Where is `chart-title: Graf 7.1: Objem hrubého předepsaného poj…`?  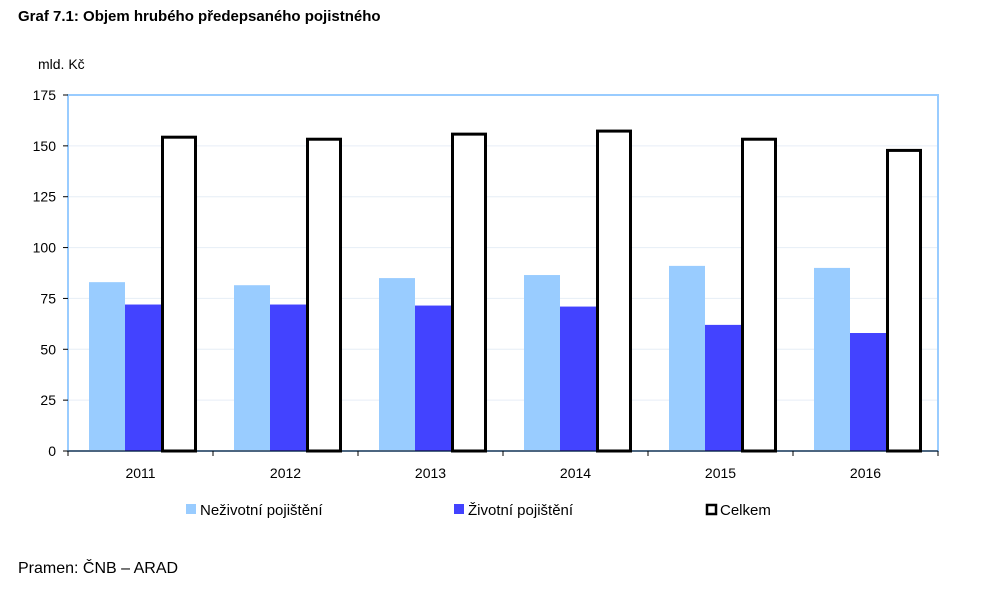
chart-title: Graf 7.1: Objem hrubého předepsaného poj… is located at coordinates (199, 16).